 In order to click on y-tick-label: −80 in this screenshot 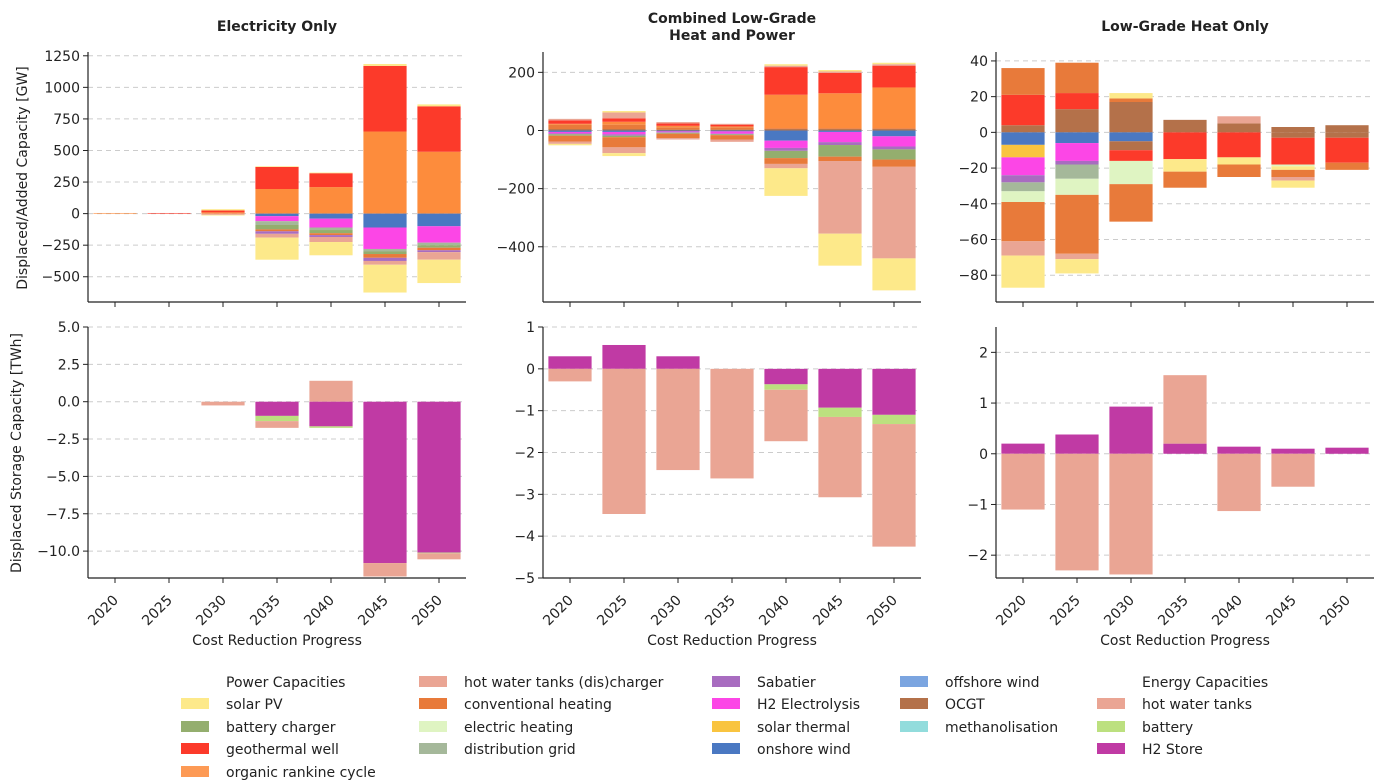, I will do `click(973, 276)`.